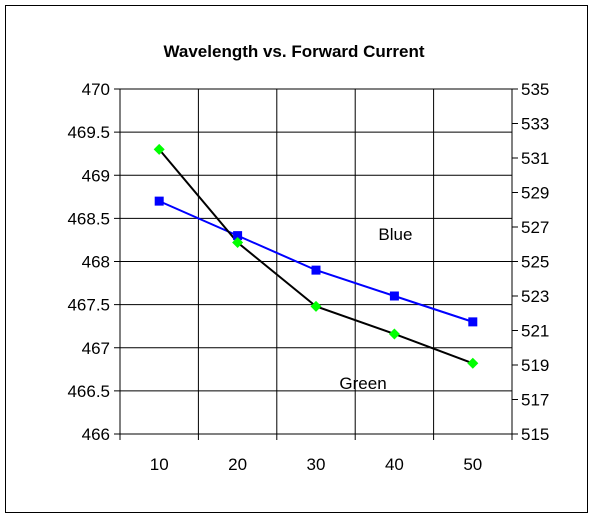 The image size is (594, 518). Describe the element at coordinates (535, 262) in the screenshot. I see `y2-axis-tick-label: 525` at that location.